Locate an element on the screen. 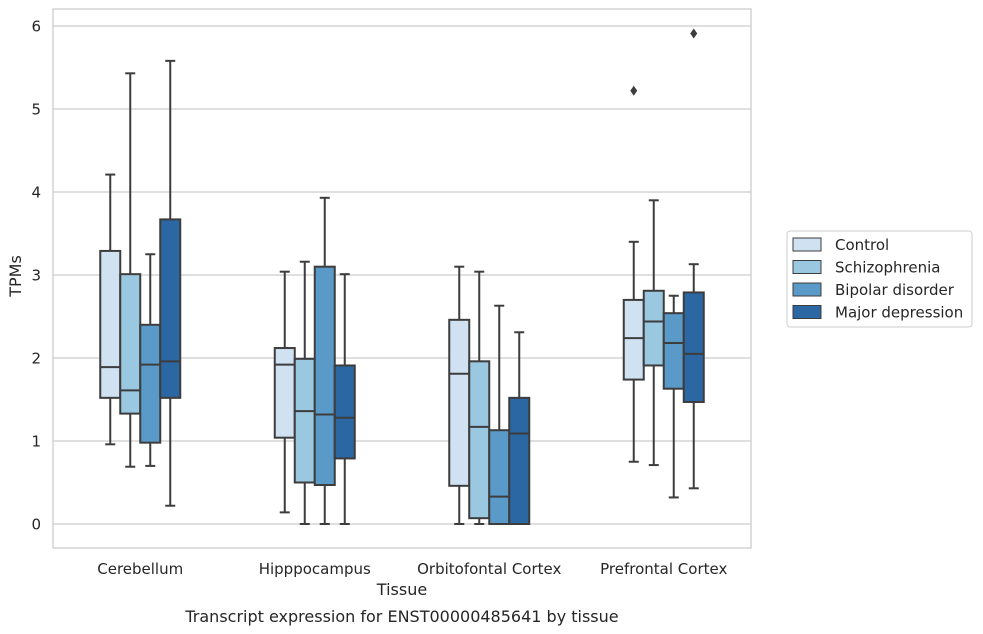 The width and height of the screenshot is (983, 634). y-tick-label: 3 is located at coordinates (36, 276).